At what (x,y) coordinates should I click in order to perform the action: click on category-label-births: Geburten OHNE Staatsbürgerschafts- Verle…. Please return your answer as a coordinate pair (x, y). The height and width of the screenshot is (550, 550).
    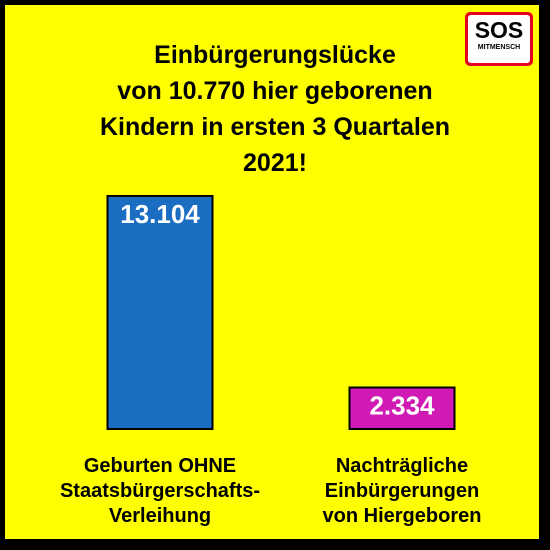
    Looking at the image, I should click on (160, 491).